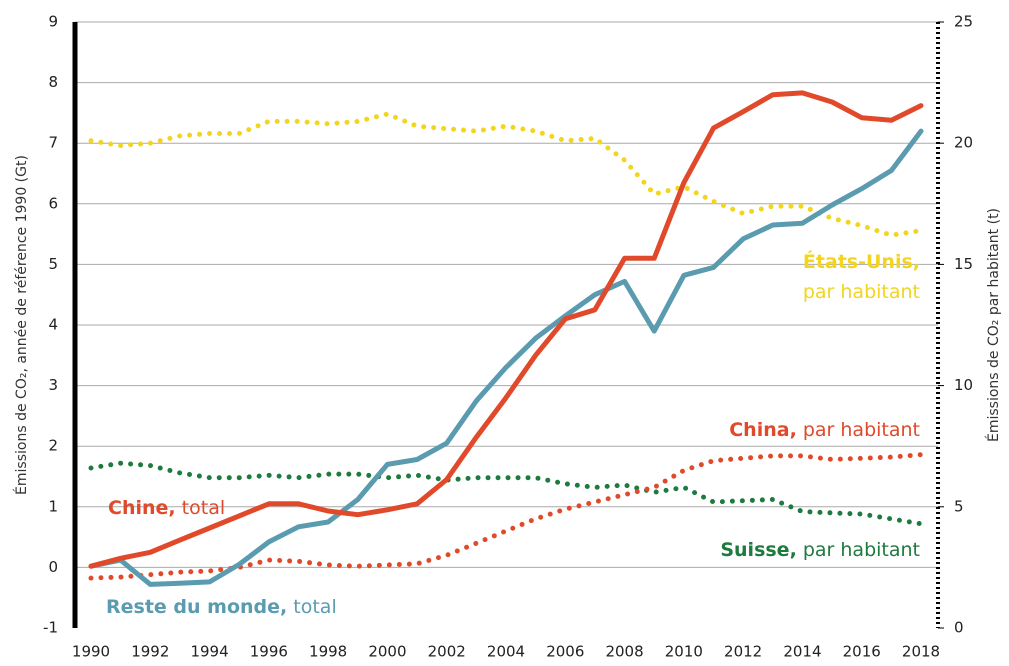 The width and height of the screenshot is (1009, 666). I want to click on x-tick-label: 2004, so click(506, 652).